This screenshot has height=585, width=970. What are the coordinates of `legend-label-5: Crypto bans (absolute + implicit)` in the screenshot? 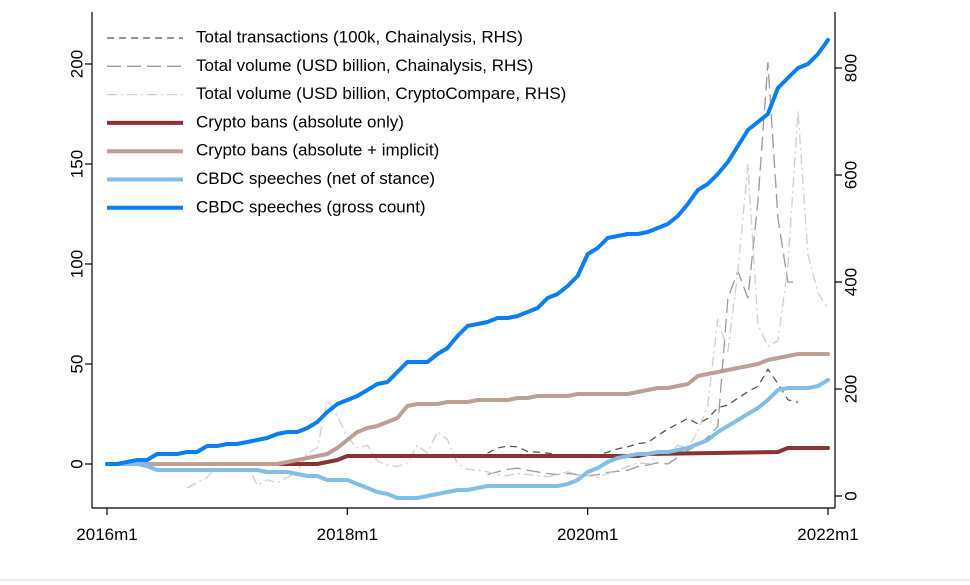 It's located at (317, 150).